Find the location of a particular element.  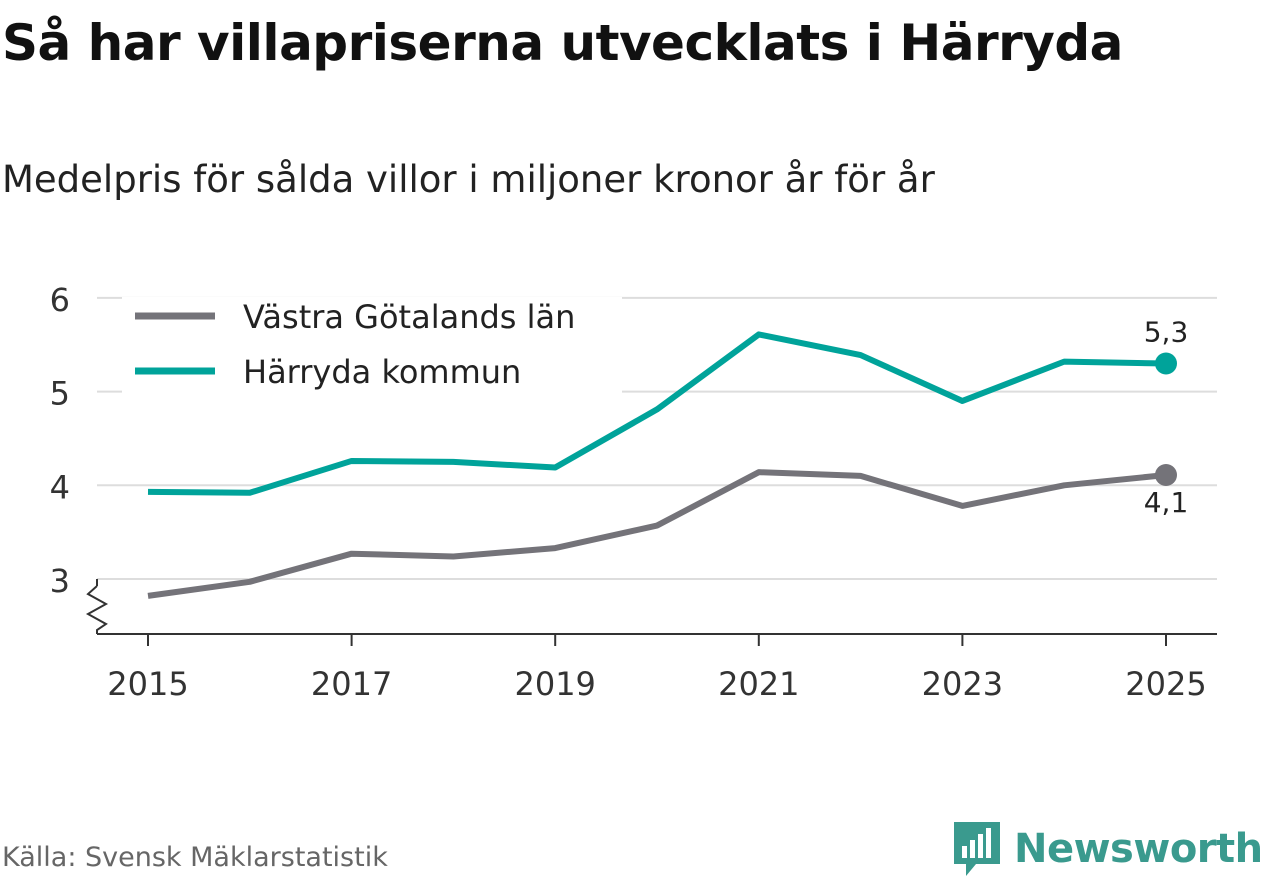

logo-icon is located at coordinates (977, 849).